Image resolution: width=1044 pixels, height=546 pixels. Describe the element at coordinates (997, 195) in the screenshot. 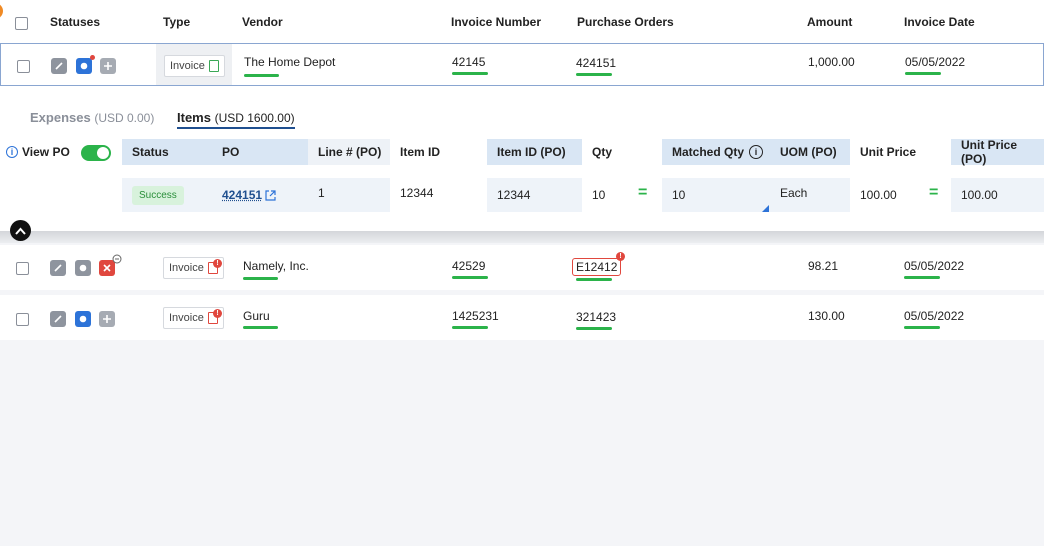

I see `unit-price-po-cell: 100.00` at that location.